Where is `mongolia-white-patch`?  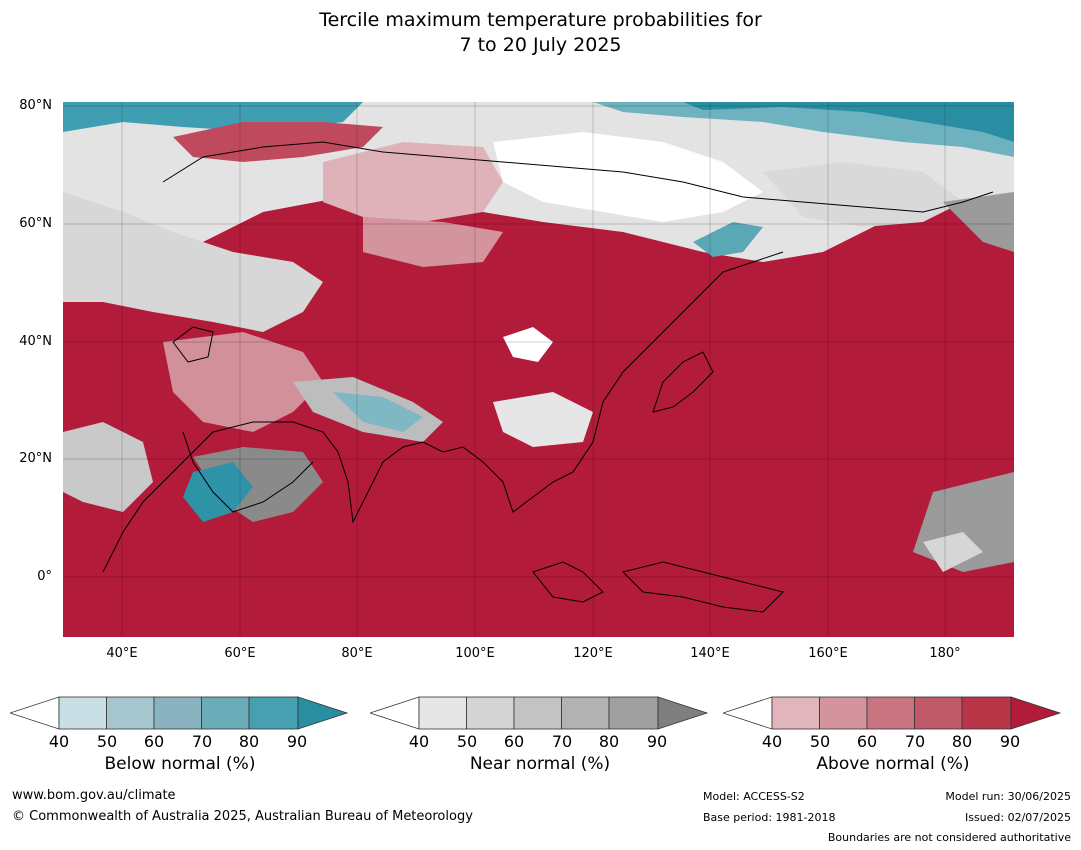
mongolia-white-patch is located at coordinates (528, 344).